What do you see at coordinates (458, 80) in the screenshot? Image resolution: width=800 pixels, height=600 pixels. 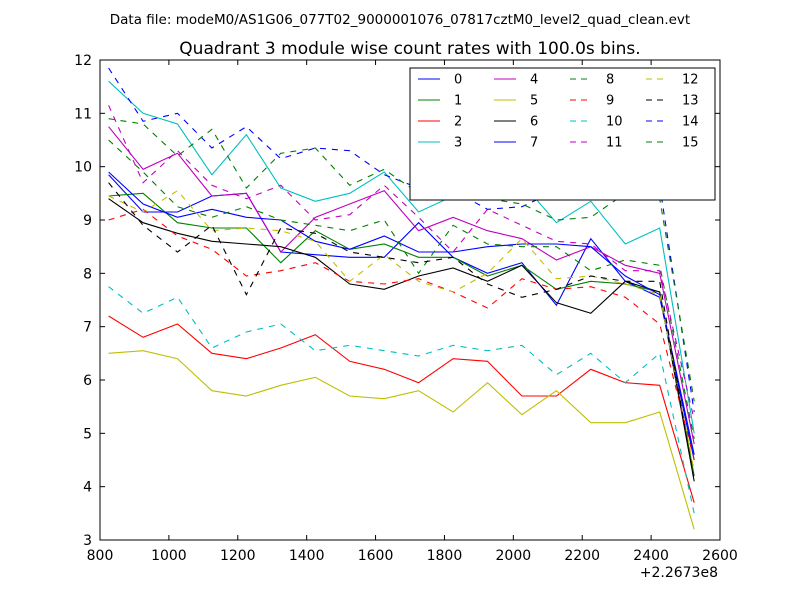 I see `legend-label-0: 0` at bounding box center [458, 80].